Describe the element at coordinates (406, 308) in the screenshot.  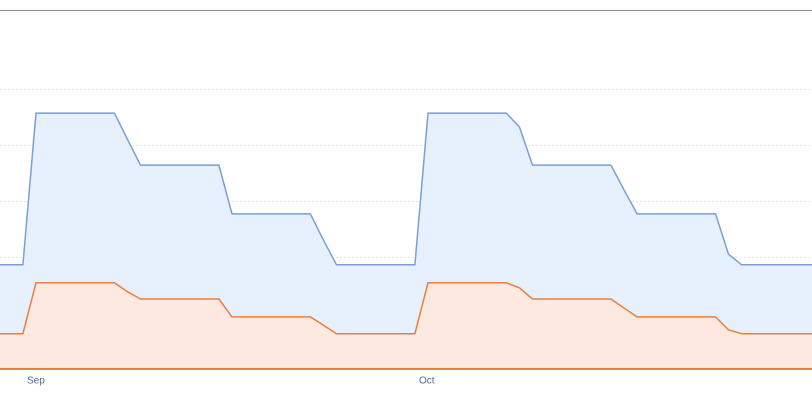
I see `area-line` at that location.